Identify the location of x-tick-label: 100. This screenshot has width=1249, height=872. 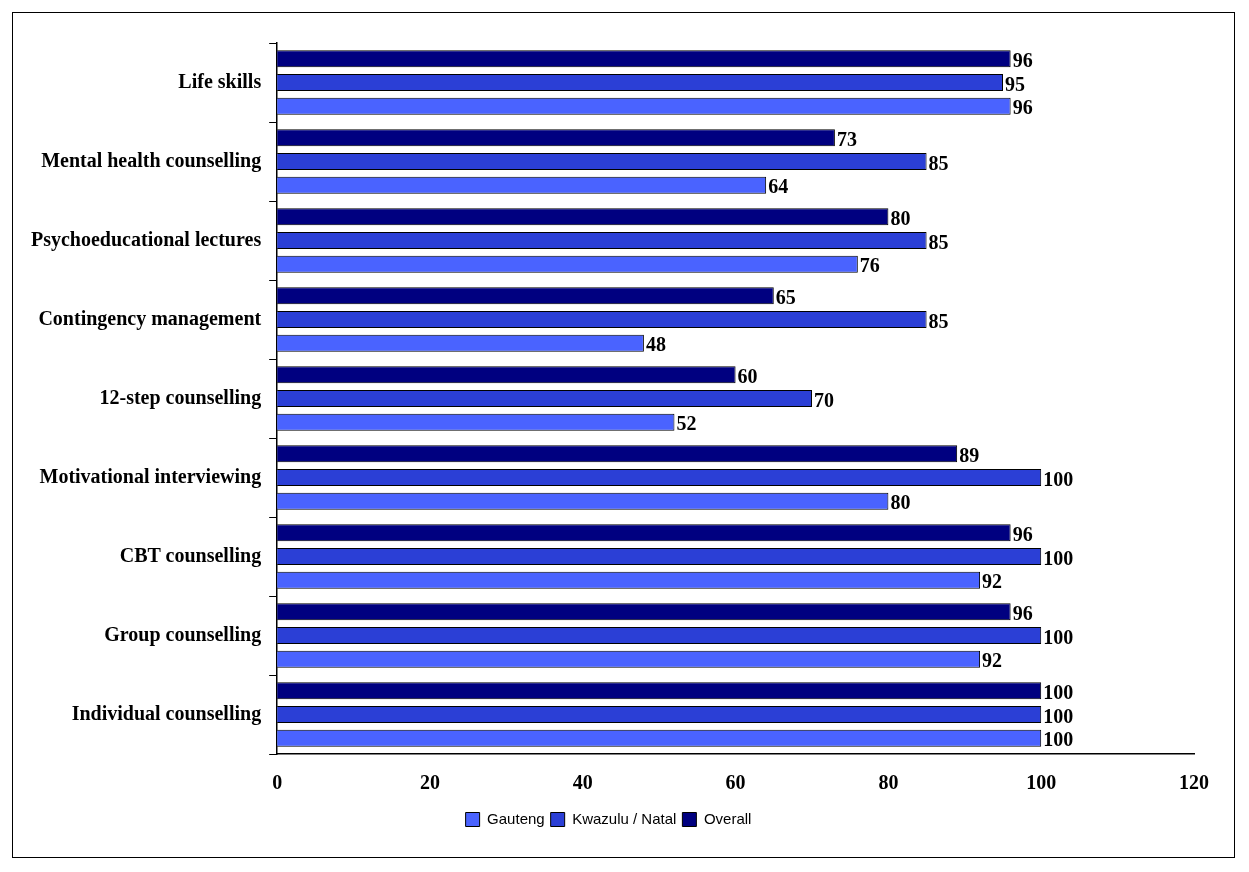
(1041, 782).